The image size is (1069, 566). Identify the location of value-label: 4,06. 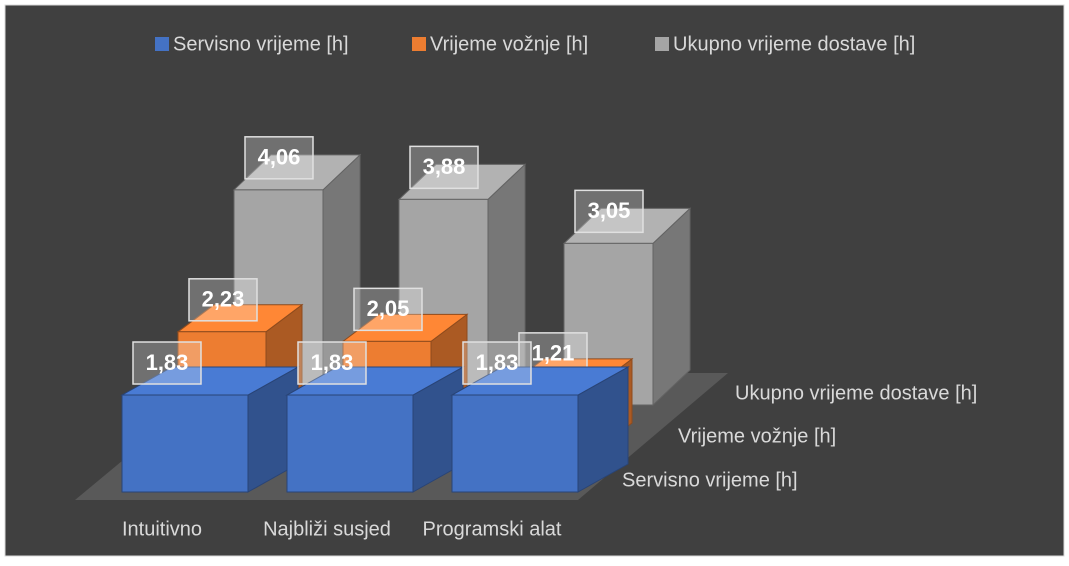
(279, 157).